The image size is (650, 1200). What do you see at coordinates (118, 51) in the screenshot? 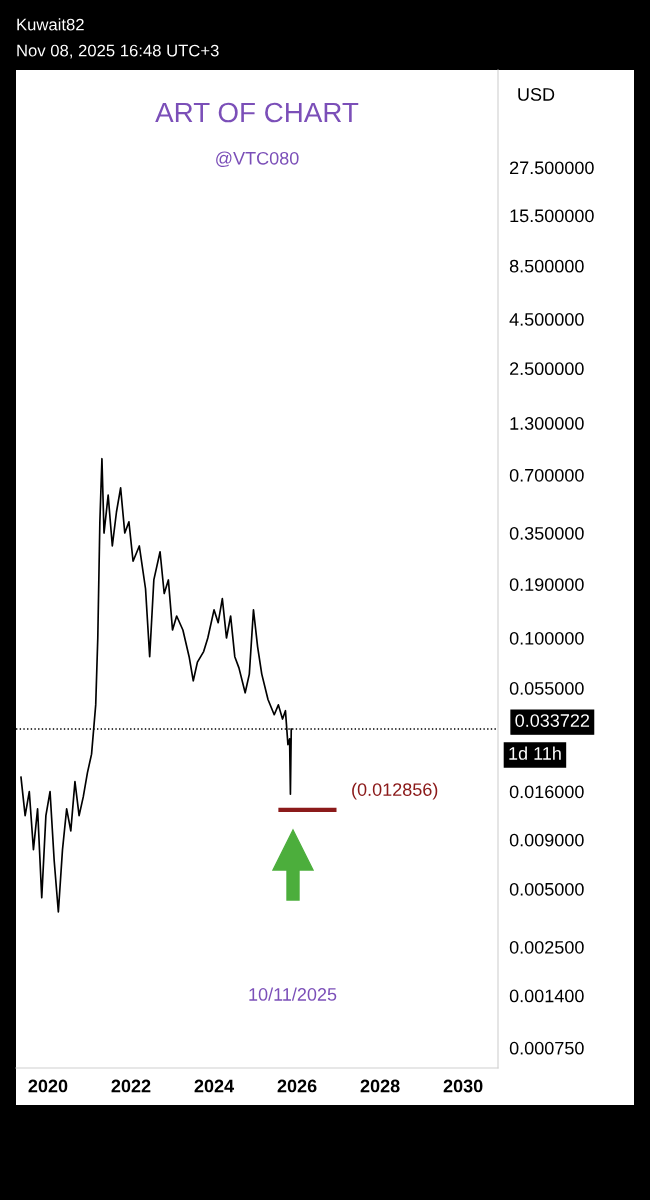
I see `text: Nov 08, 2025 16:48 UTC+3` at bounding box center [118, 51].